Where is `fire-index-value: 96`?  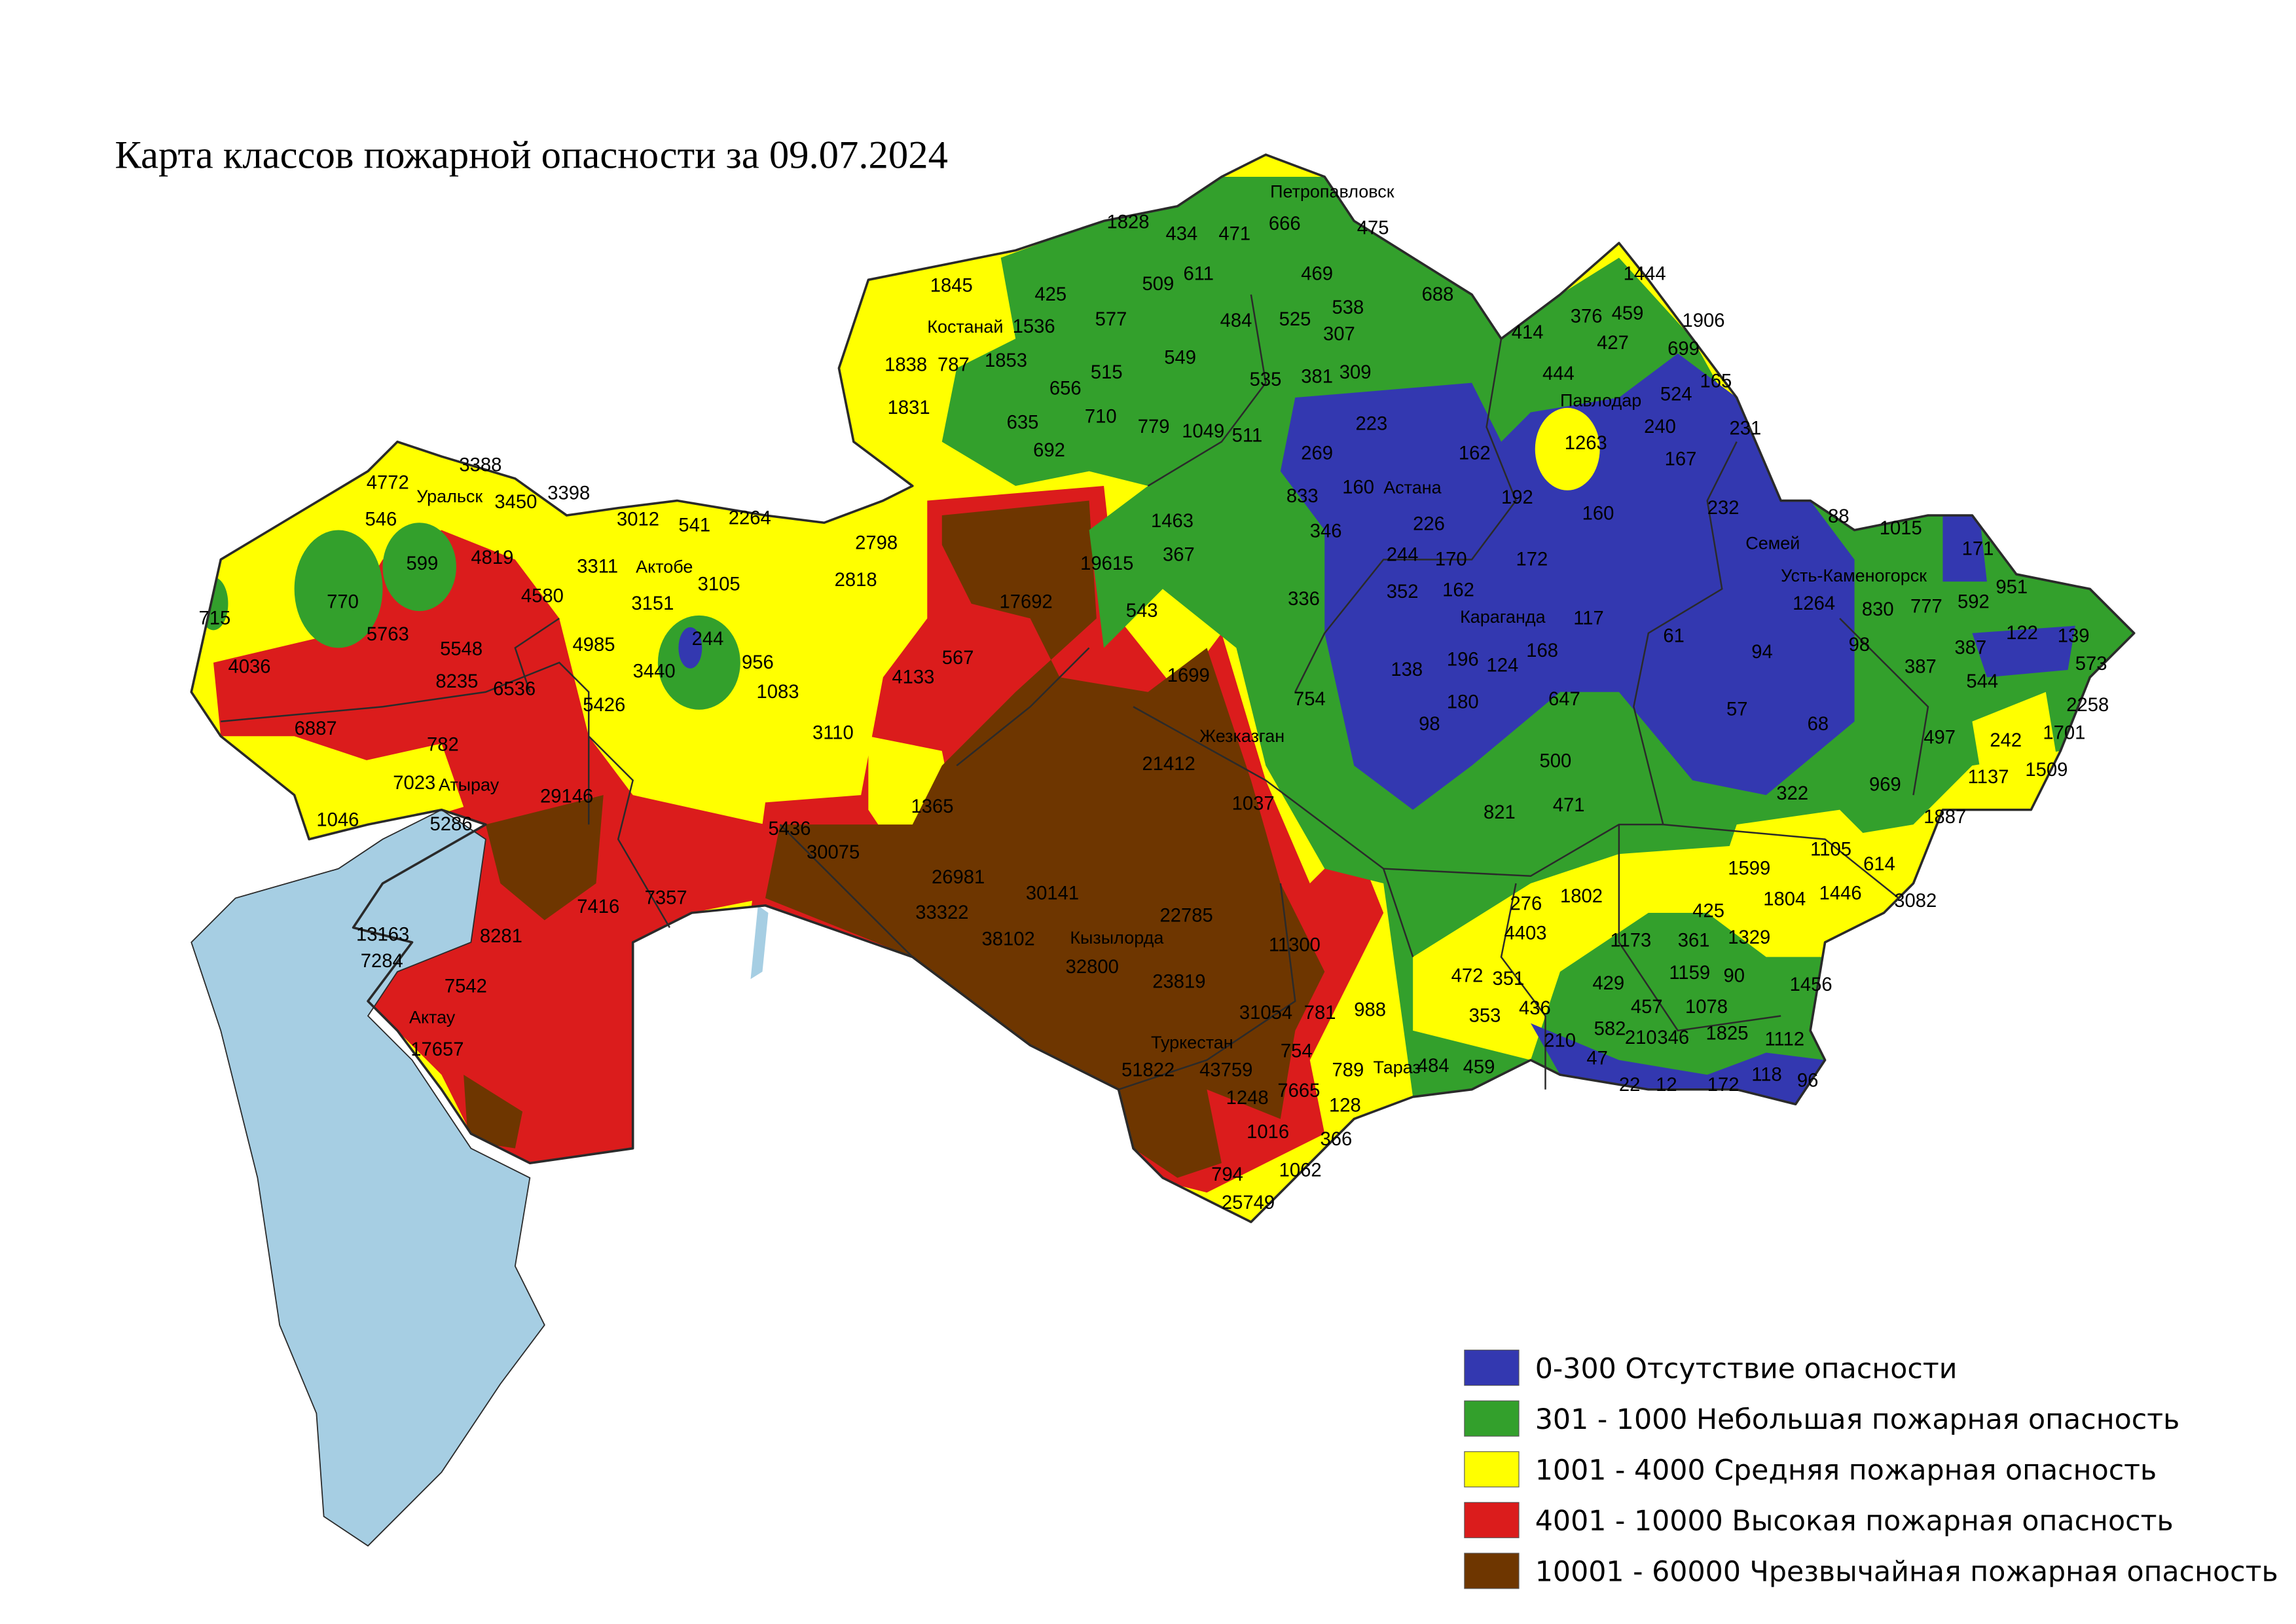 fire-index-value: 96 is located at coordinates (1808, 1080).